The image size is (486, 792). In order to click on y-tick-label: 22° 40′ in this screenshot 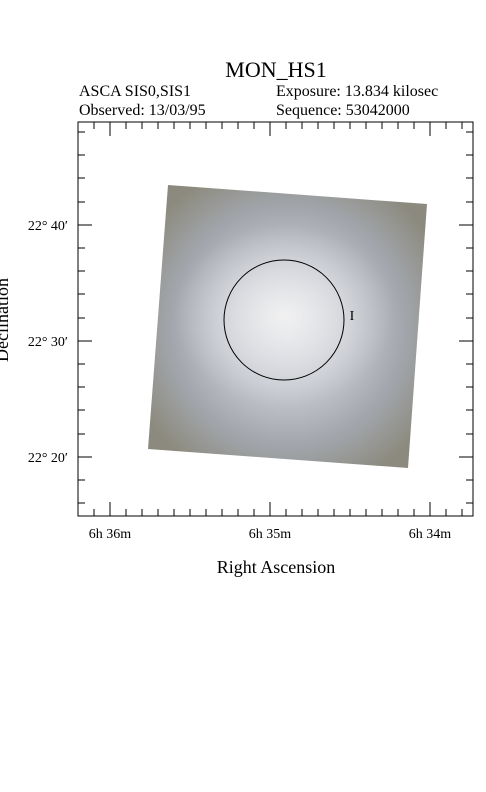, I will do `click(48, 226)`.